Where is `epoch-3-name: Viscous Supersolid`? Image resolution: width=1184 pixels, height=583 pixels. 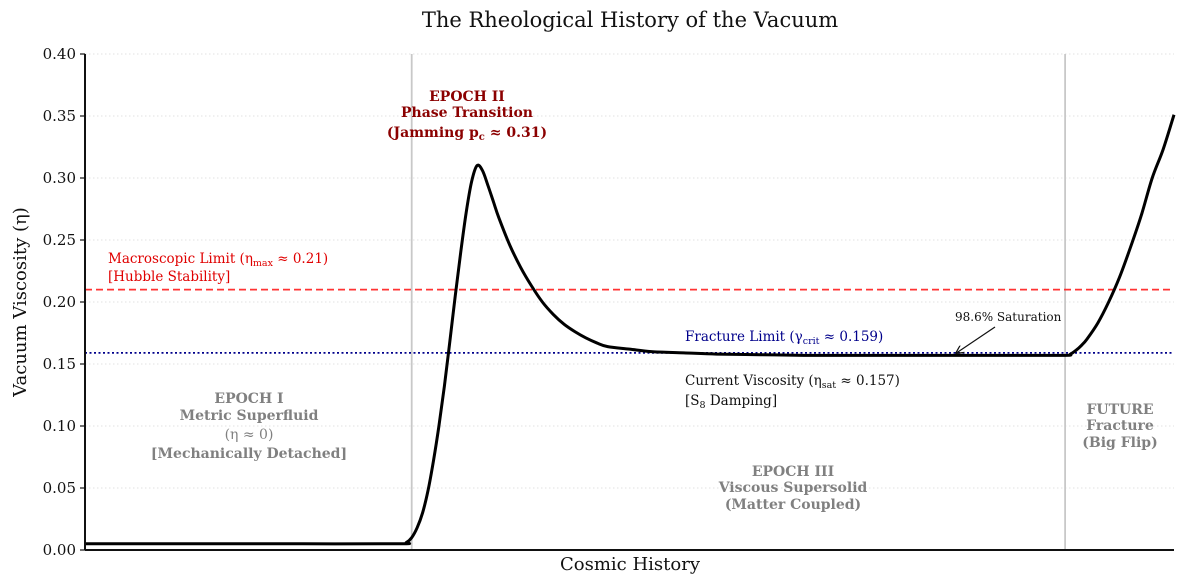
epoch-3-name: Viscous Supersolid is located at coordinates (793, 488).